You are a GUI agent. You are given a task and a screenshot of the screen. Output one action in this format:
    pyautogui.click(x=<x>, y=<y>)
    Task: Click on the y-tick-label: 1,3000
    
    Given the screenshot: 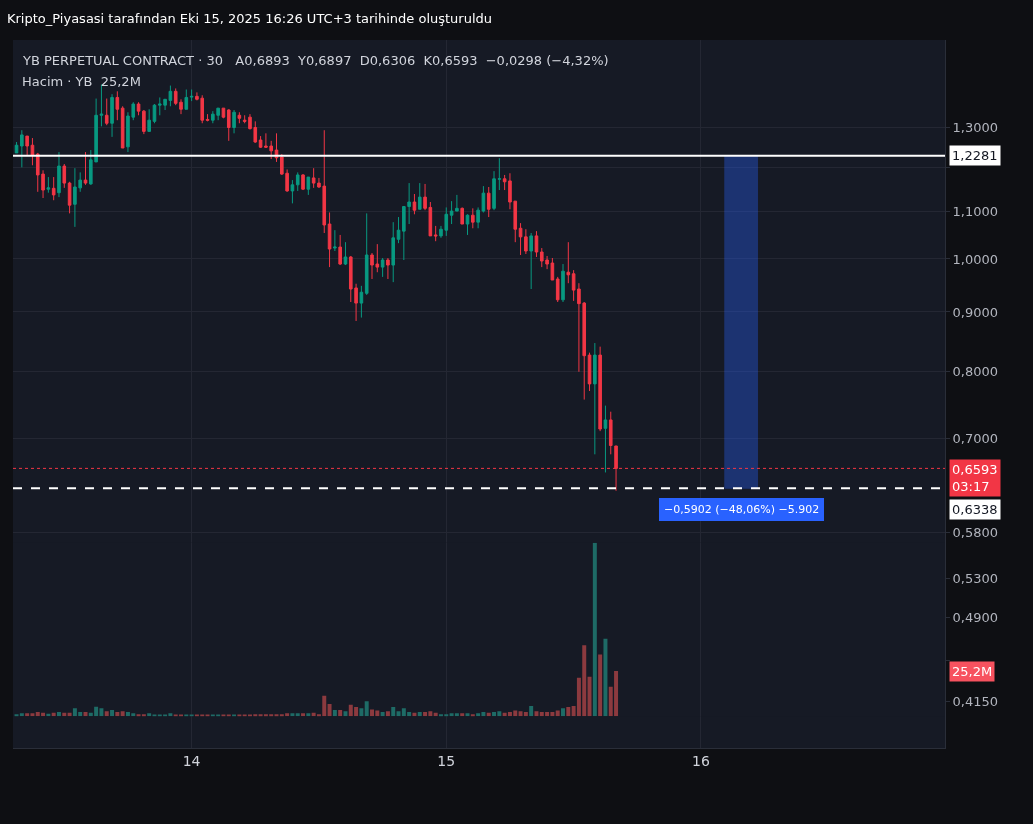 What is the action you would take?
    pyautogui.click(x=975, y=127)
    